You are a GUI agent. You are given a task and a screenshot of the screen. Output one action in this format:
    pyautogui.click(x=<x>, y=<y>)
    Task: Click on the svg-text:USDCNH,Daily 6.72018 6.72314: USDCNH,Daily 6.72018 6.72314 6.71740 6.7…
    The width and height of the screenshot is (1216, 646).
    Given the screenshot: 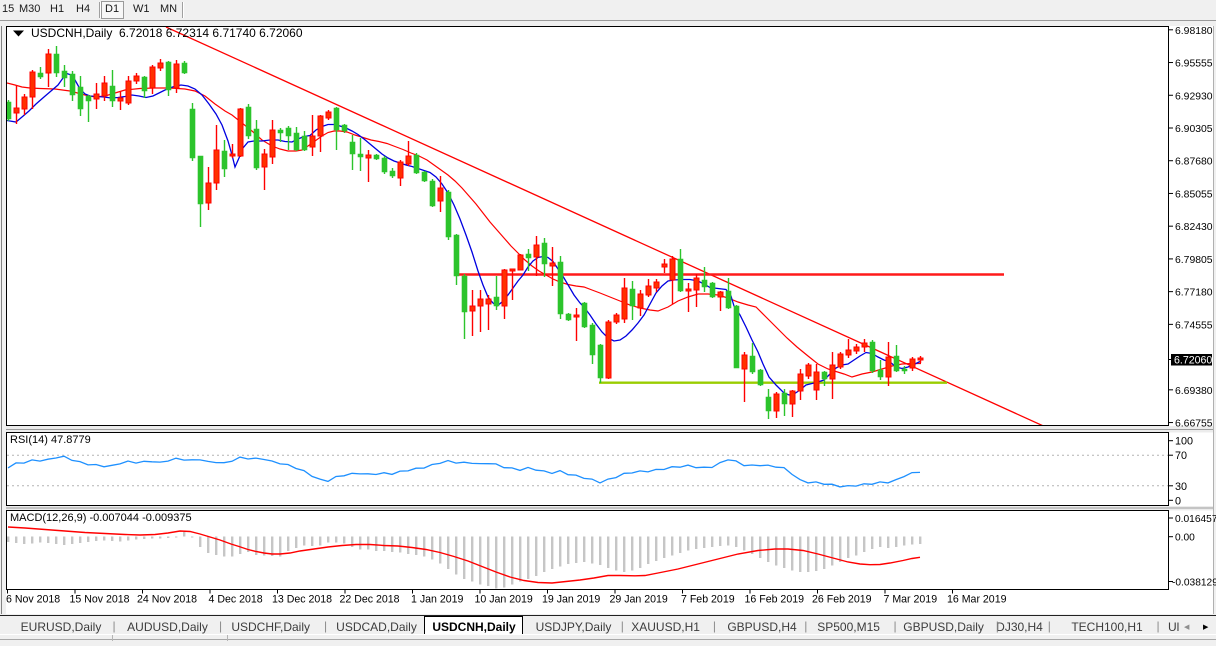 What is the action you would take?
    pyautogui.click(x=167, y=33)
    